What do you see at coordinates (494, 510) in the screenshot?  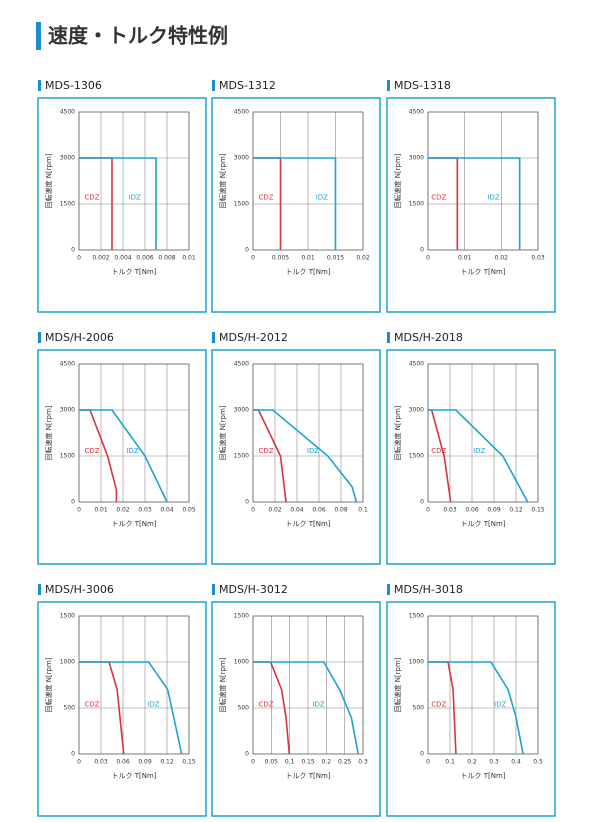 I see `x-tick-label: 0.09` at bounding box center [494, 510].